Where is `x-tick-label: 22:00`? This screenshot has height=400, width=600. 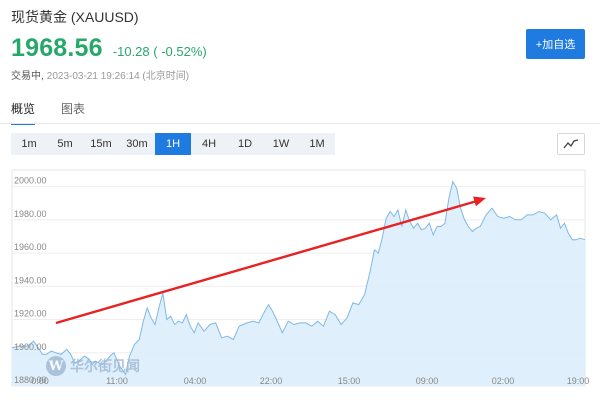 x-tick-label: 22:00 is located at coordinates (271, 381).